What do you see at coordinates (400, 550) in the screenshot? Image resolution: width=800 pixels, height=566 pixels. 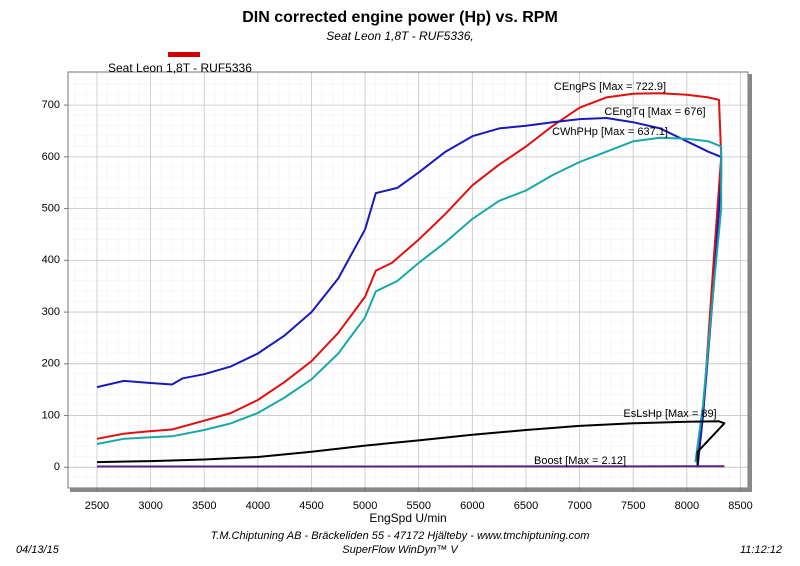 I see `footer-line: SuperFlow WinDyn™ V` at bounding box center [400, 550].